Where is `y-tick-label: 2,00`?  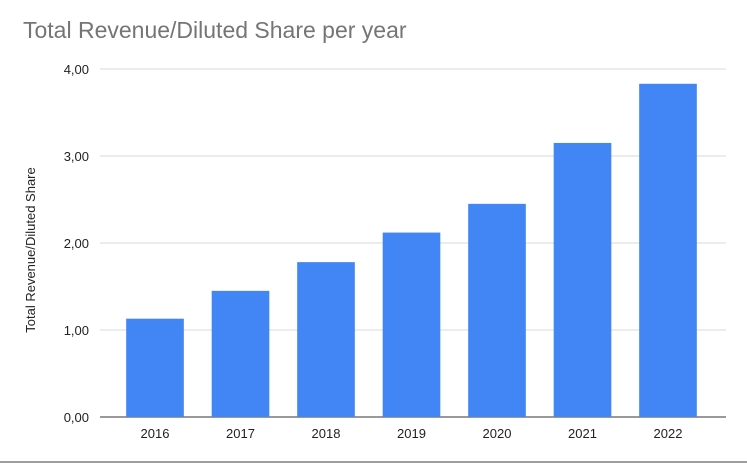 y-tick-label: 2,00 is located at coordinates (76, 243).